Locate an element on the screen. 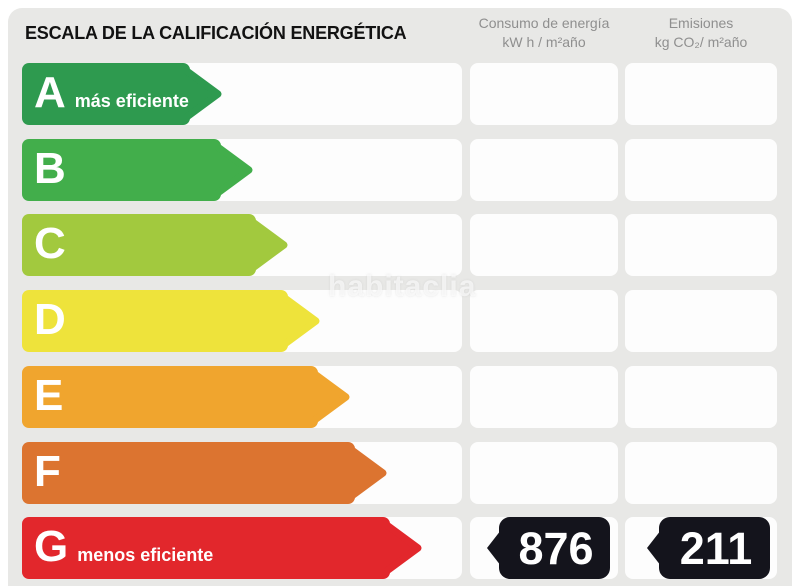 The height and width of the screenshot is (586, 800). consumo-cell-a is located at coordinates (544, 94).